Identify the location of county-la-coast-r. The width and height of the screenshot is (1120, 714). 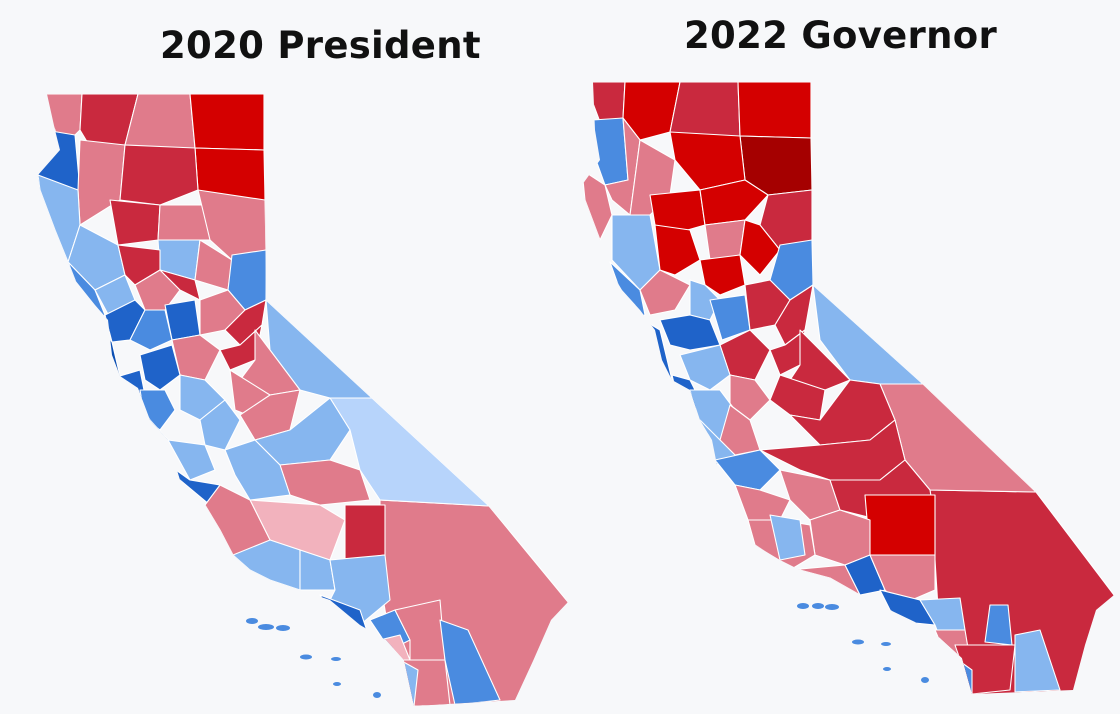
(907, 607).